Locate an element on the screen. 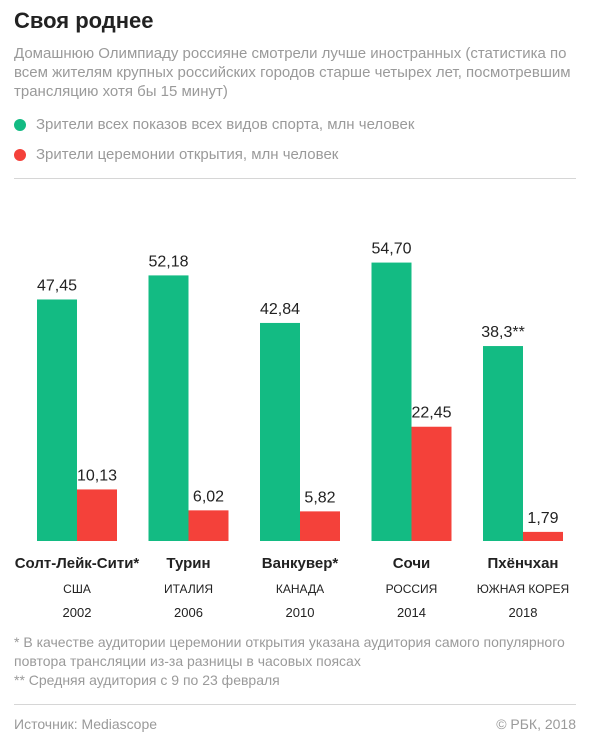 The width and height of the screenshot is (590, 745). bar-value-label: 1,79 is located at coordinates (542, 518).